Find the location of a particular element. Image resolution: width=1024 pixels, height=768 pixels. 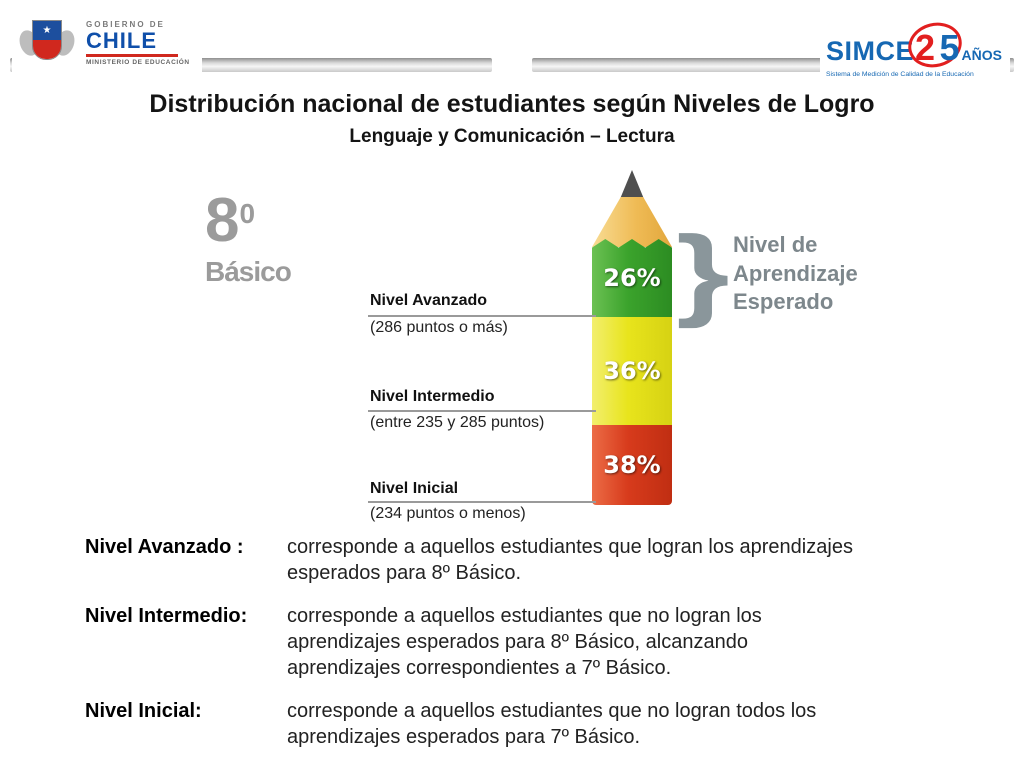

connector-line-inicial is located at coordinates (482, 502).